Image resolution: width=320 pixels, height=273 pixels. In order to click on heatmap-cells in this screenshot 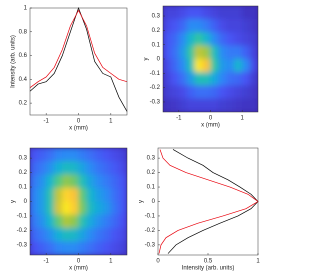, I will do `click(78, 201)`.